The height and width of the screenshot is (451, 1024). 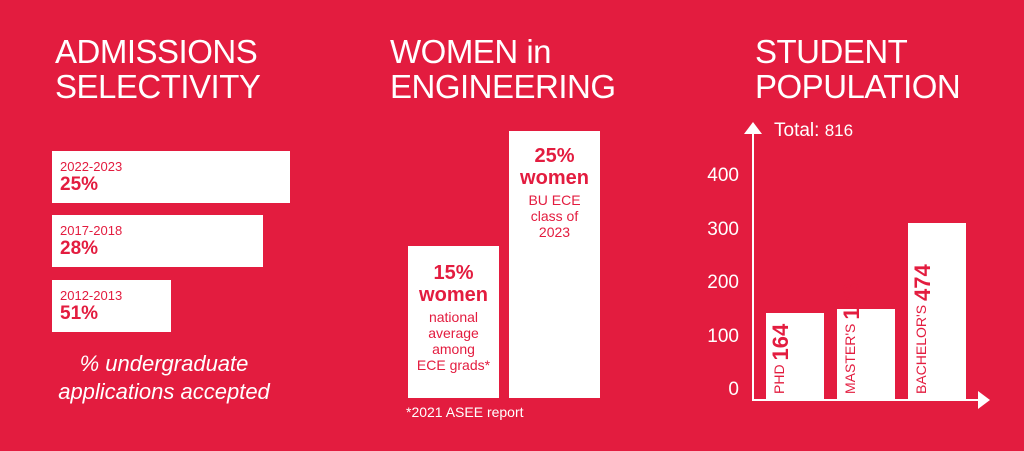 What do you see at coordinates (453, 333) in the screenshot?
I see `desc: average` at bounding box center [453, 333].